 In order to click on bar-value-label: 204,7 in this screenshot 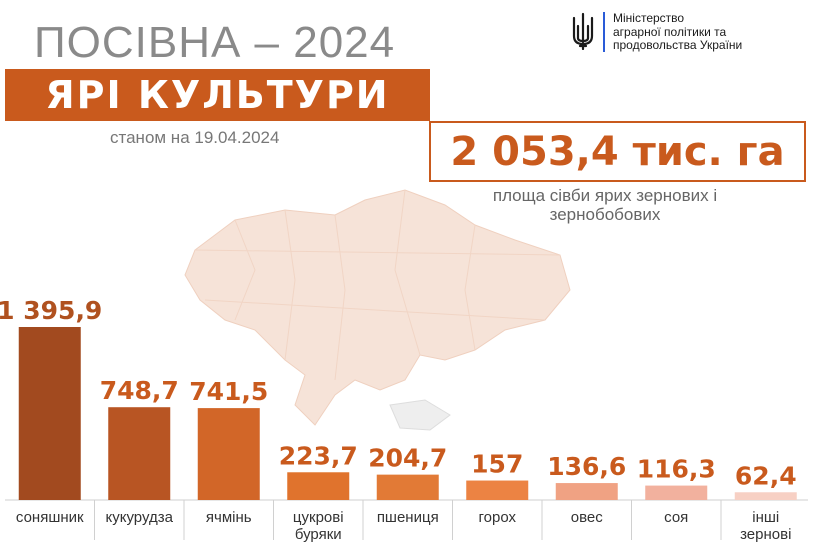, I will do `click(407, 458)`.